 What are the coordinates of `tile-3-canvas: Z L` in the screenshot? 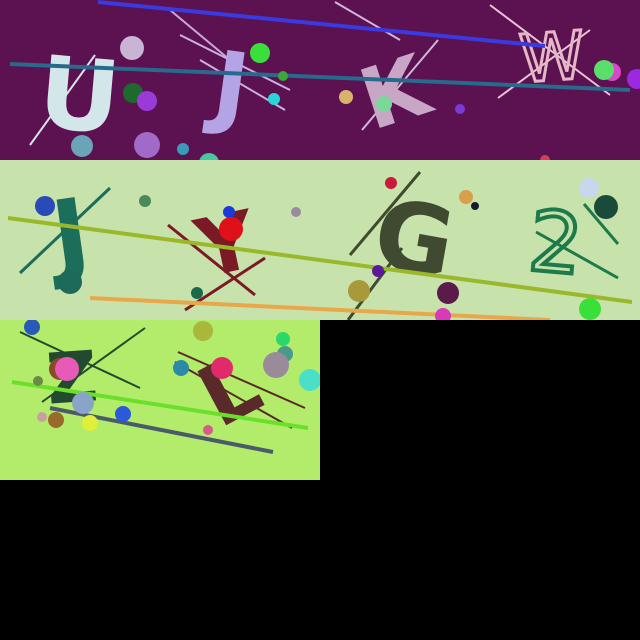 It's located at (160, 400).